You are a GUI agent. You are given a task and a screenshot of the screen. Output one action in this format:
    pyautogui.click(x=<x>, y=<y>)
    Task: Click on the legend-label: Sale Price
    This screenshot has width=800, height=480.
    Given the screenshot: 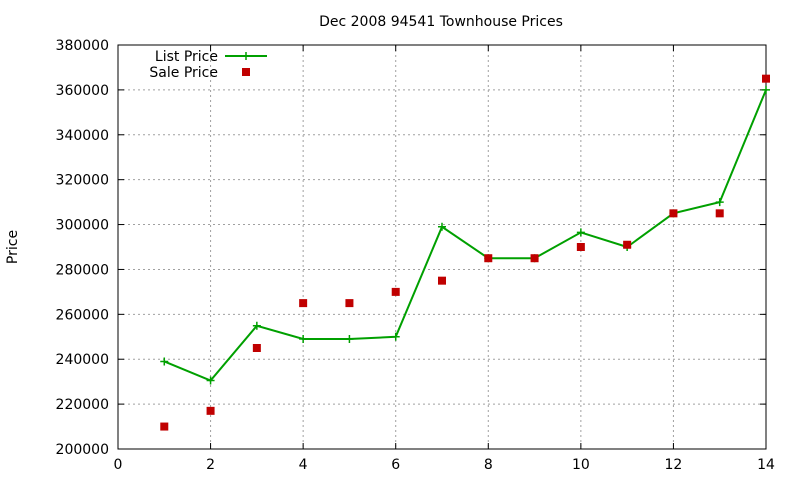 What is the action you would take?
    pyautogui.click(x=183, y=73)
    